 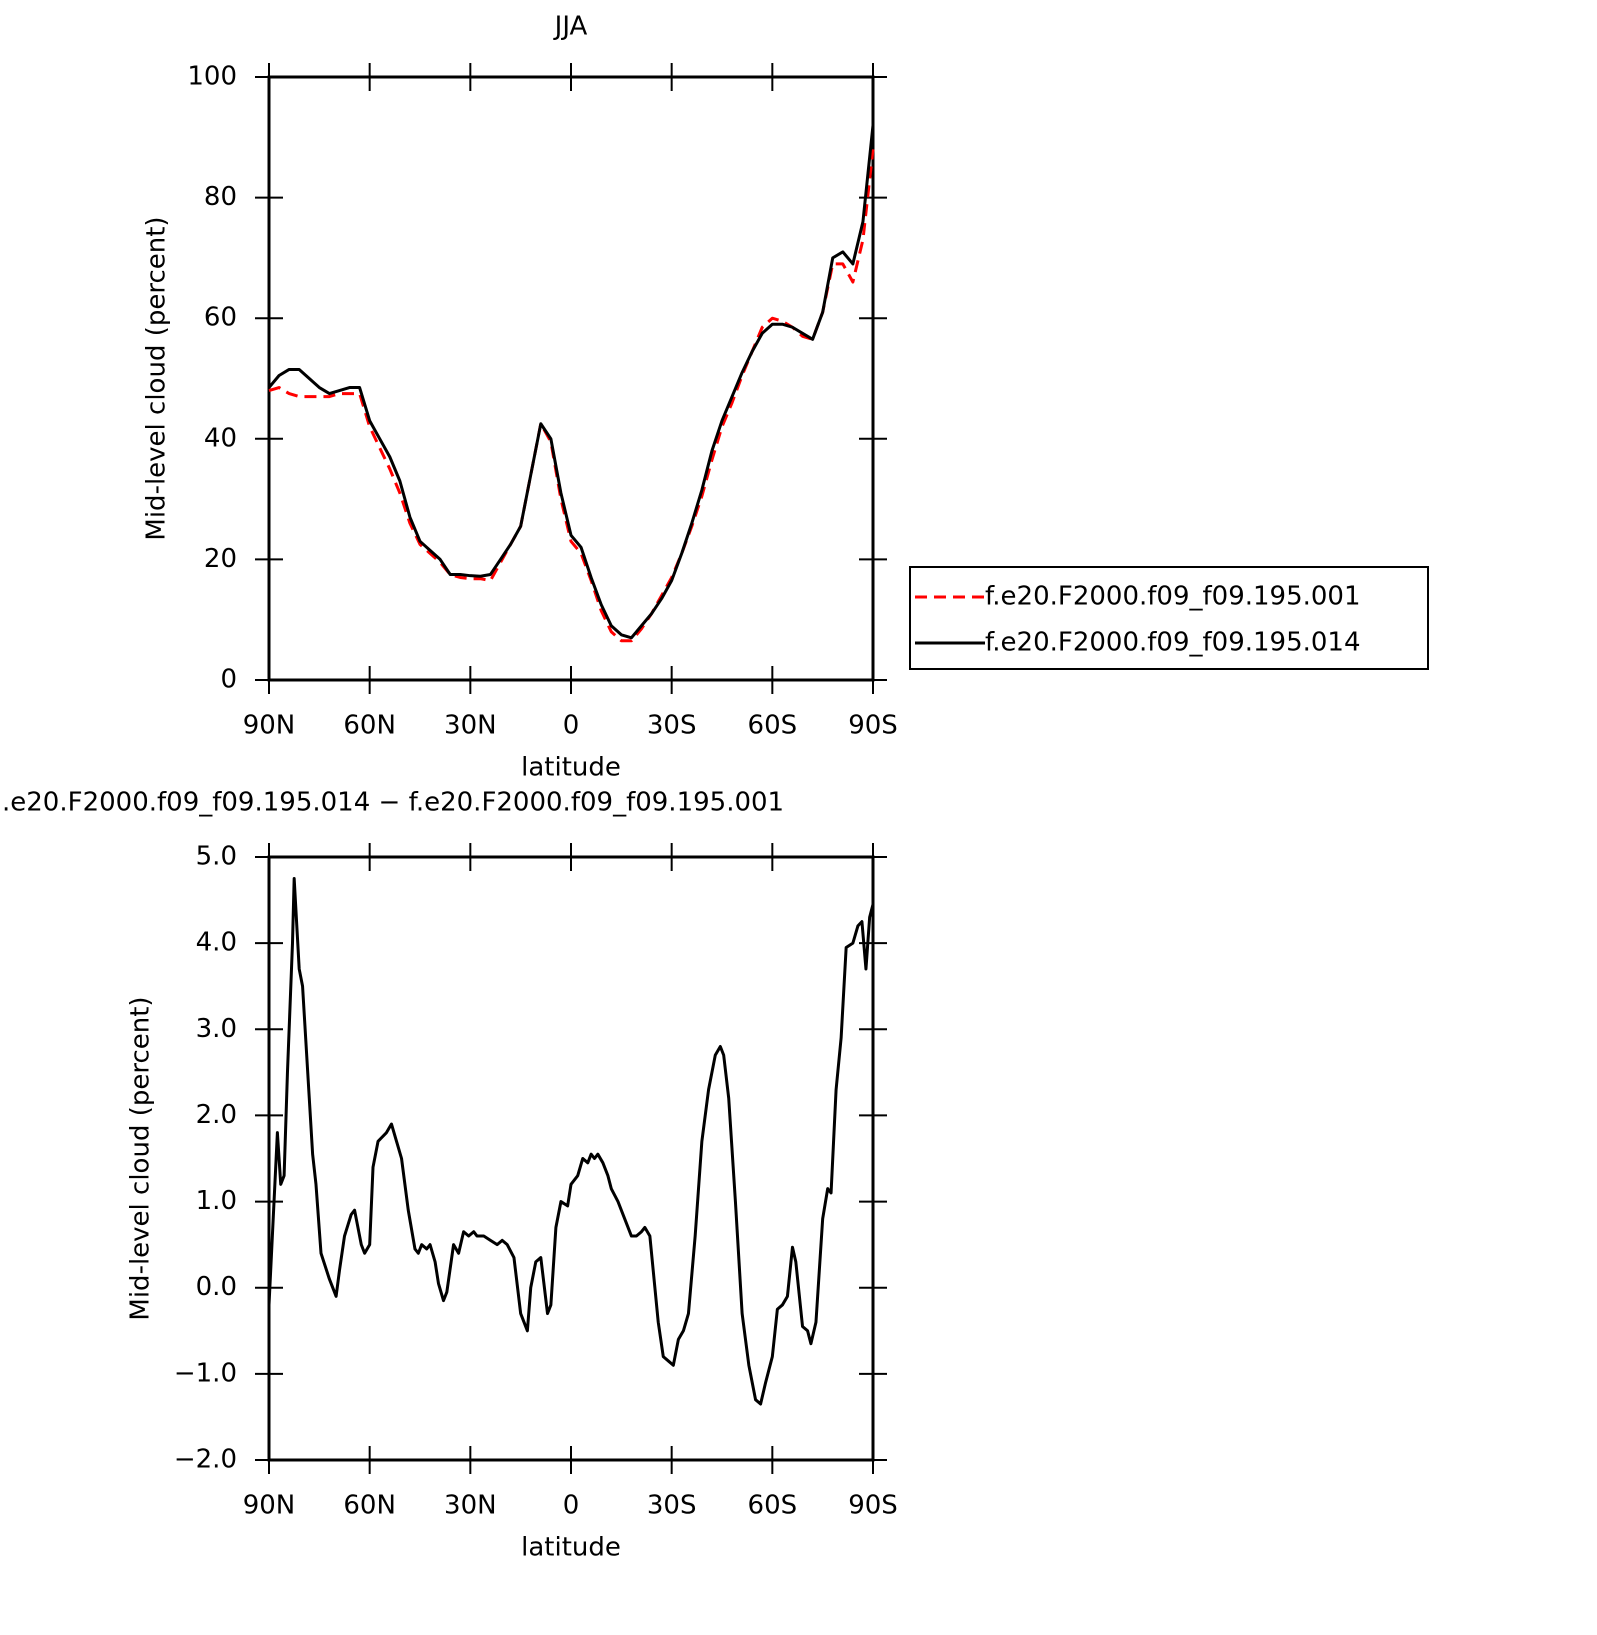 What do you see at coordinates (212, 77) in the screenshot?
I see `y-tick-label: 100` at bounding box center [212, 77].